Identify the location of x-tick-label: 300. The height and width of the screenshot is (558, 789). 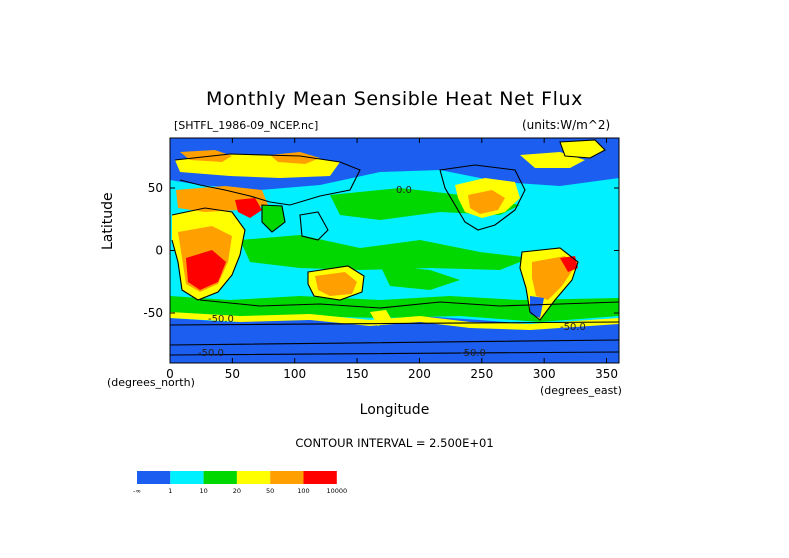
(544, 374).